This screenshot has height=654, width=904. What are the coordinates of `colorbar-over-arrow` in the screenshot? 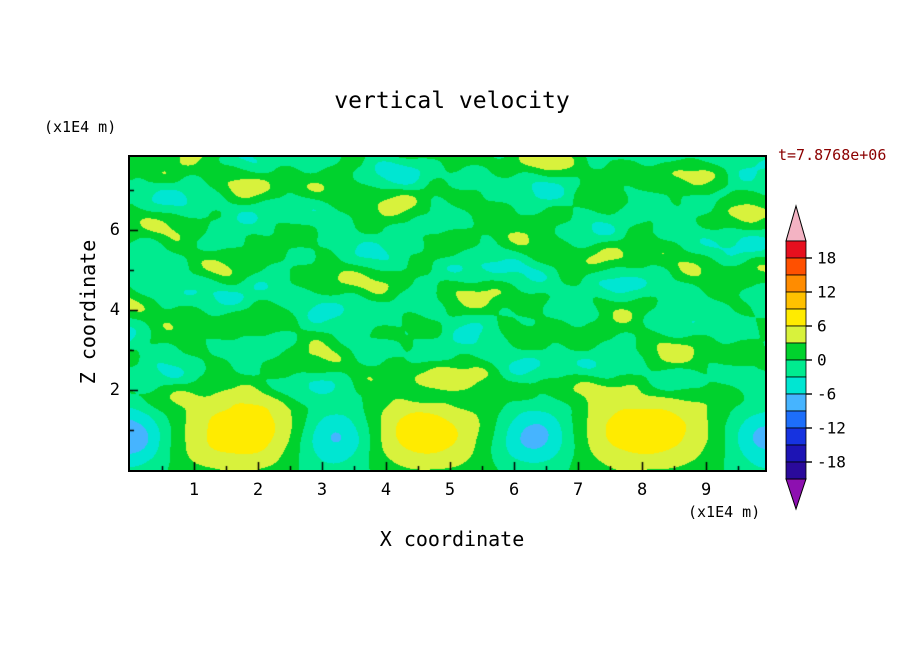 It's located at (796, 223).